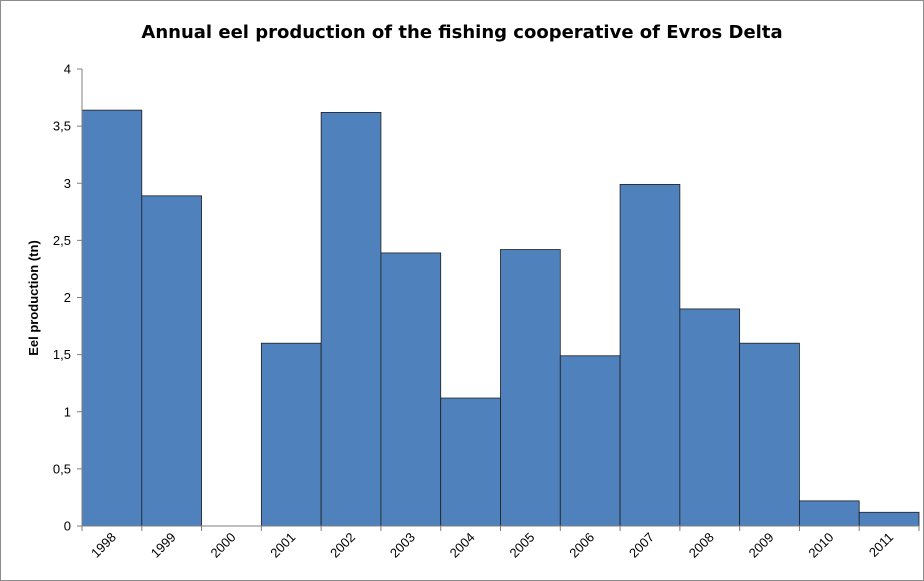 The width and height of the screenshot is (924, 581). I want to click on x-tick-label: 2007, so click(641, 545).